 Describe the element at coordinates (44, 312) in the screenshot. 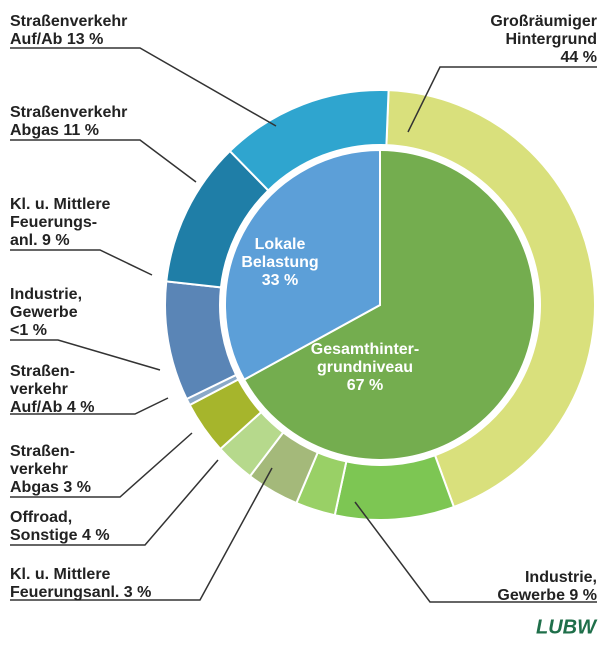

I see `outer-label: Gewerbe` at that location.